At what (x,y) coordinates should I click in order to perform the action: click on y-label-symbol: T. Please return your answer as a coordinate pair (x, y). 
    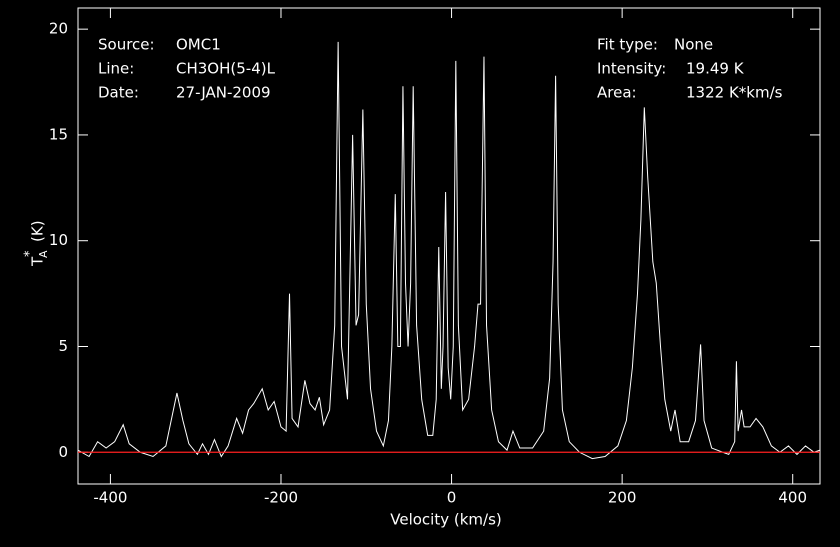
    Looking at the image, I should click on (38, 261).